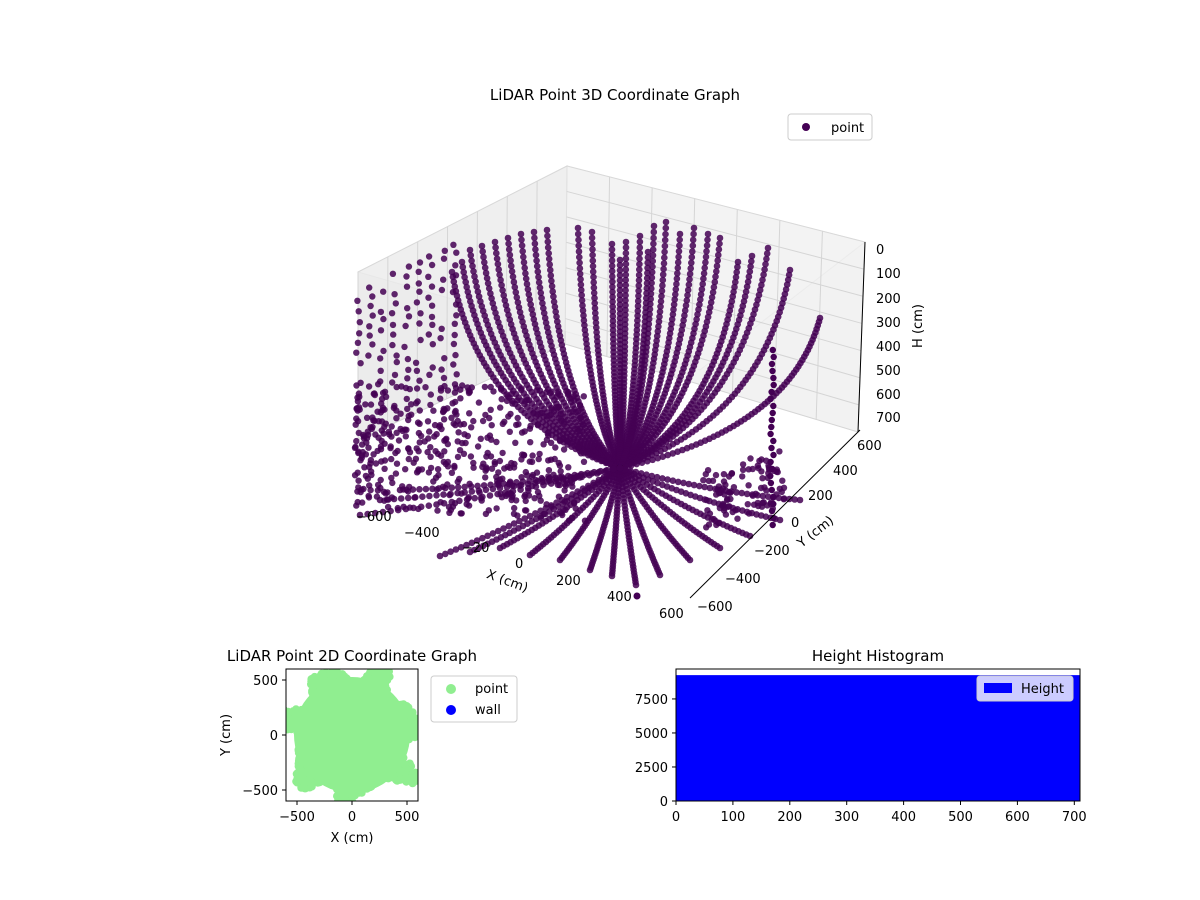 The height and width of the screenshot is (900, 1200). Describe the element at coordinates (888, 347) in the screenshot. I see `chart-3d-z-tick-label: 400` at that location.